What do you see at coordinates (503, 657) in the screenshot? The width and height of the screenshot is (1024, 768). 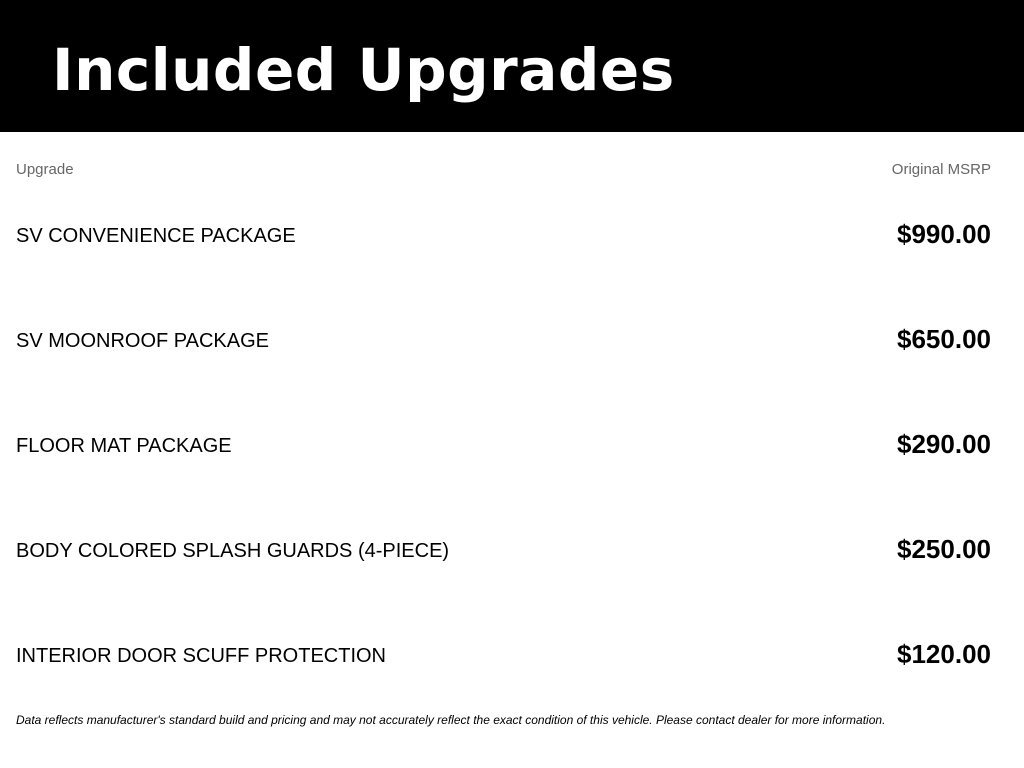 I see `table-row: INTERIOR DOOR SCUFF PROTECTION $120.00` at bounding box center [503, 657].